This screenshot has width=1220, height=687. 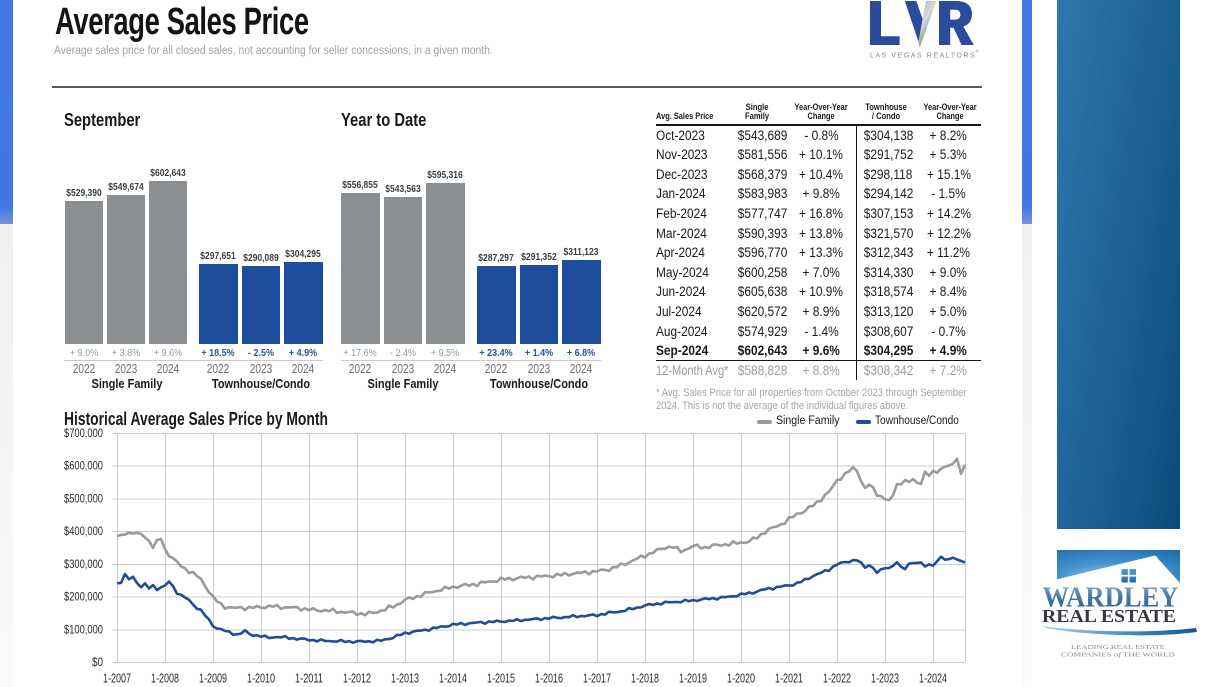 What do you see at coordinates (83, 499) in the screenshot?
I see `svg-text: $500,000` at bounding box center [83, 499].